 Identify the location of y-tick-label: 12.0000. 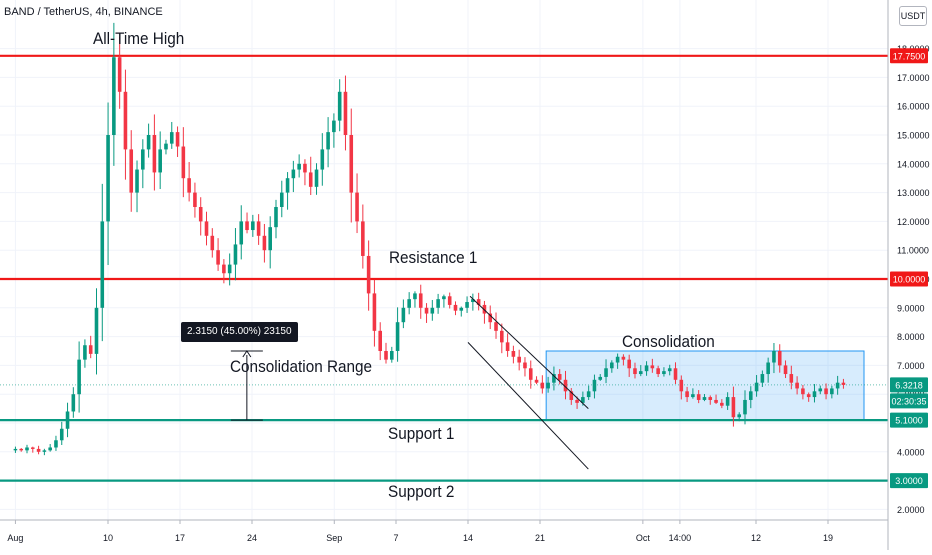
(913, 222).